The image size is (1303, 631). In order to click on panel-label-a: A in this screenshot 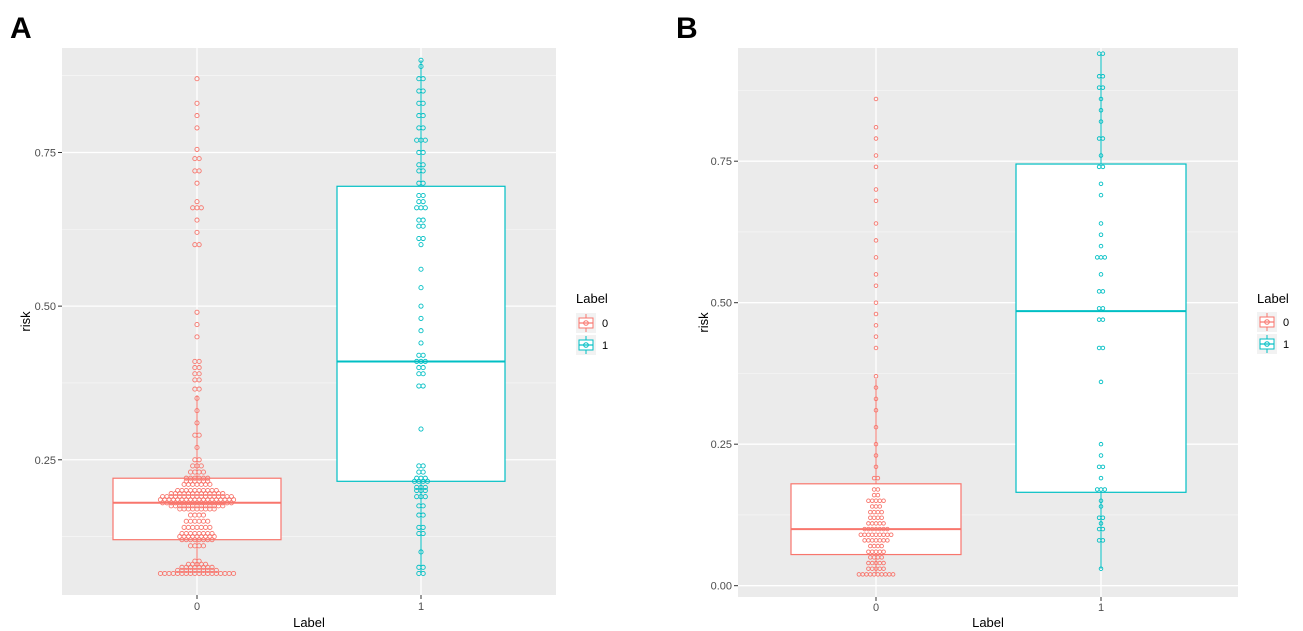, I will do `click(21, 28)`.